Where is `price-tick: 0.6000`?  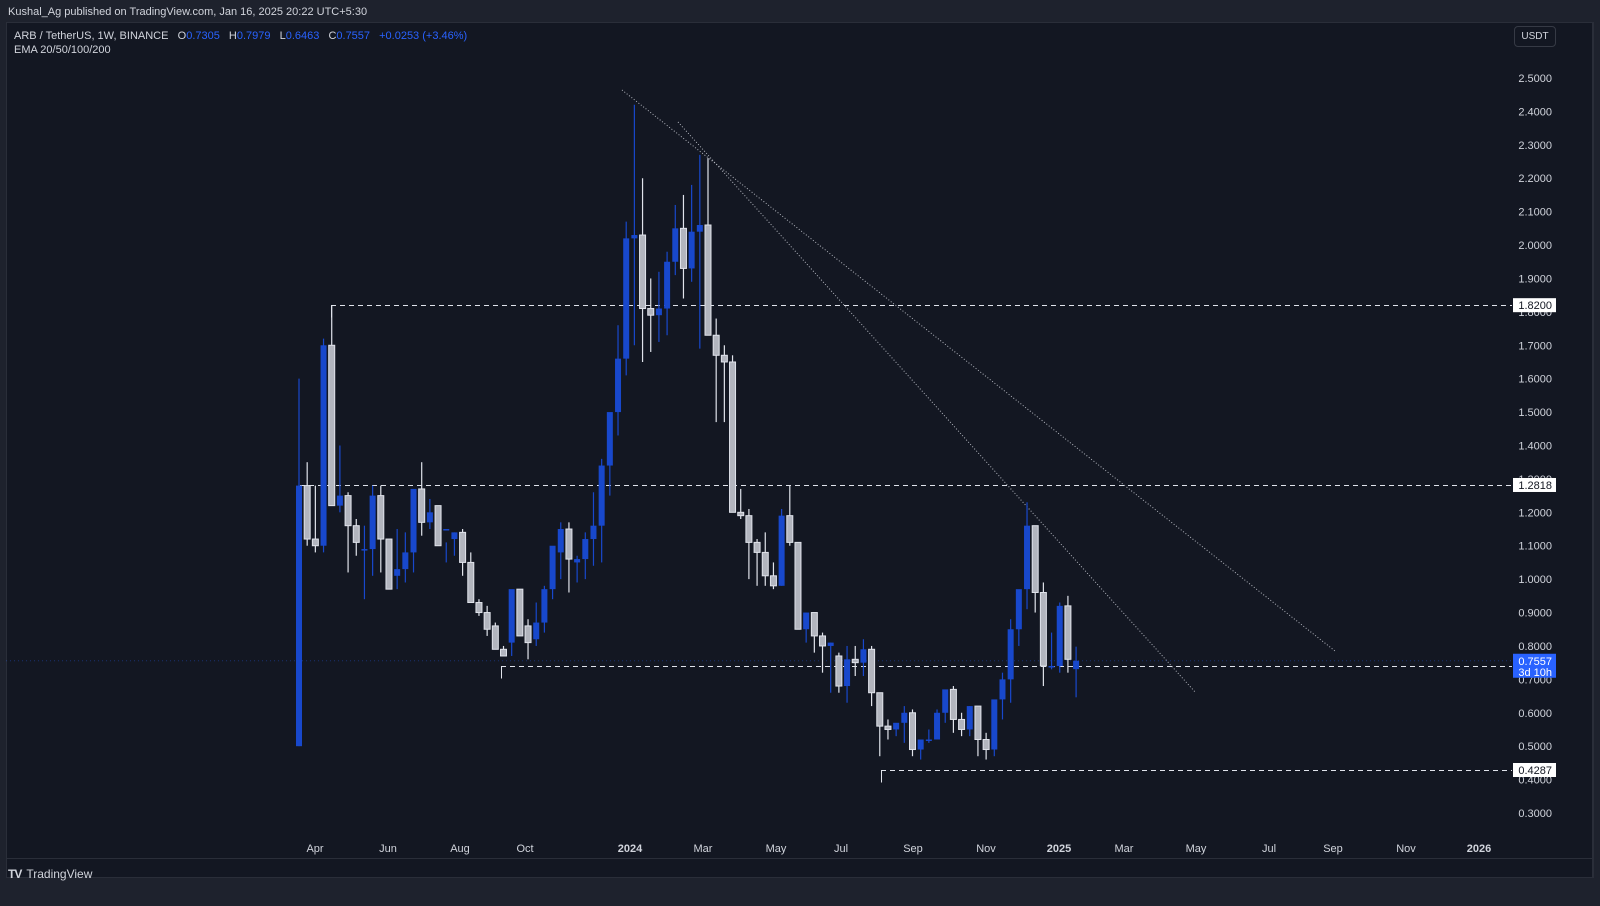 price-tick: 0.6000 is located at coordinates (1535, 714).